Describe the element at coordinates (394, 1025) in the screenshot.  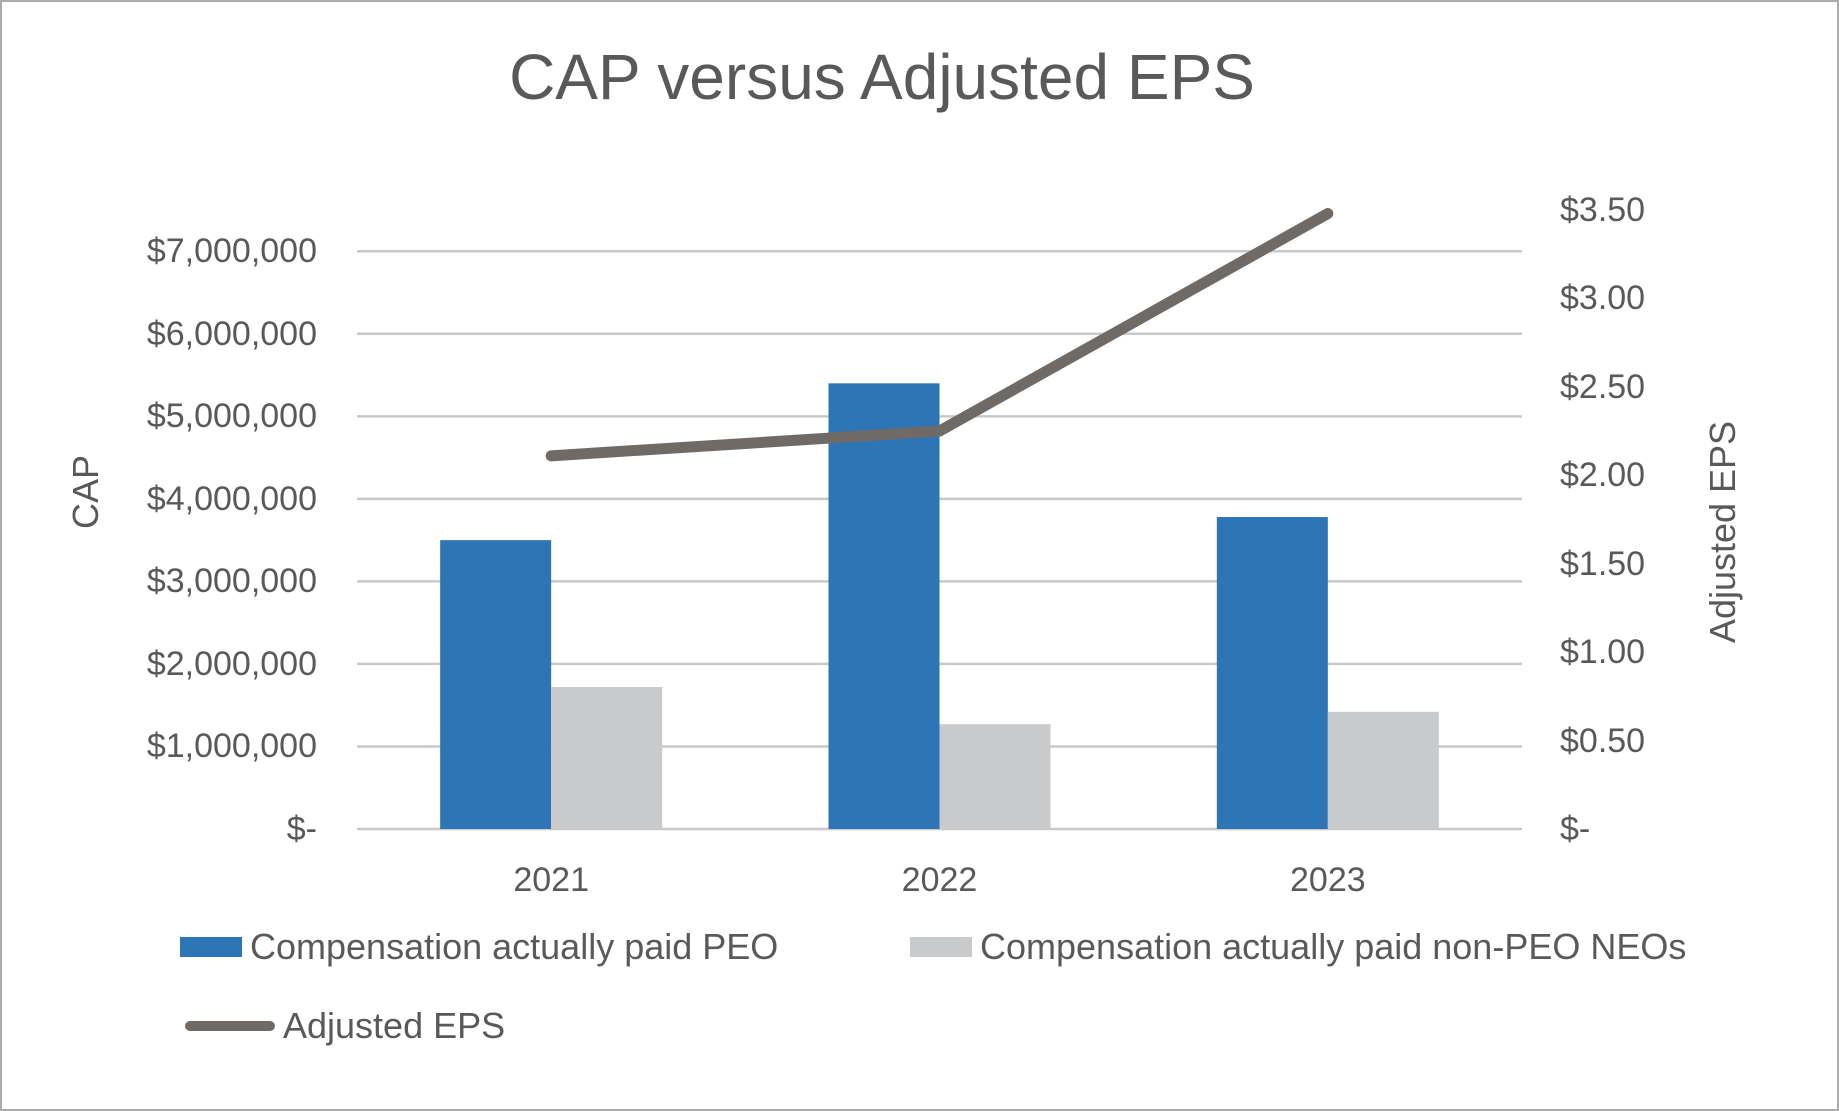
I see `legend-label-eps: Adjusted EPS` at that location.